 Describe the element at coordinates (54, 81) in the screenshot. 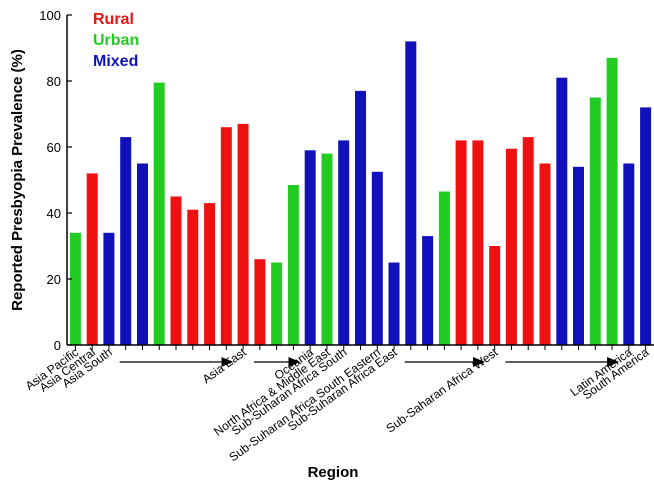

I see `y-tick-label: 80` at that location.